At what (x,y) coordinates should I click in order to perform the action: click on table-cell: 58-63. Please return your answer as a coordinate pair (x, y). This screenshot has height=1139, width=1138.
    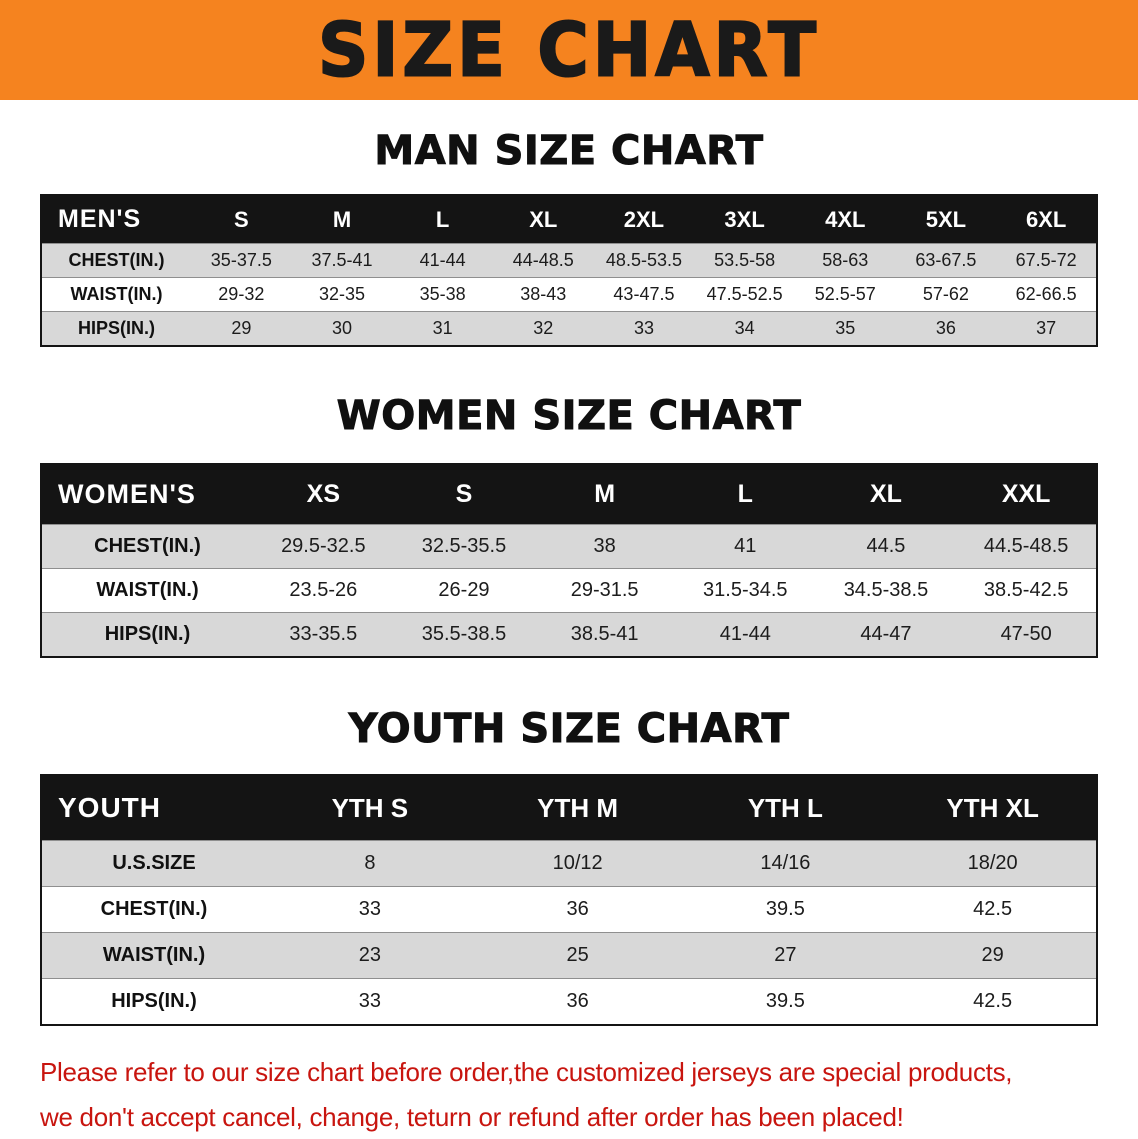
    Looking at the image, I should click on (845, 260).